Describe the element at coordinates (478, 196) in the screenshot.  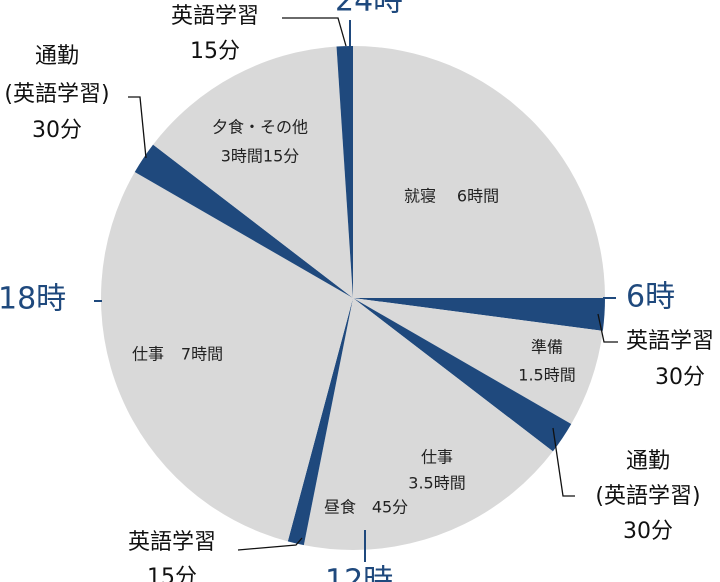
I see `value-label: 6時間` at that location.